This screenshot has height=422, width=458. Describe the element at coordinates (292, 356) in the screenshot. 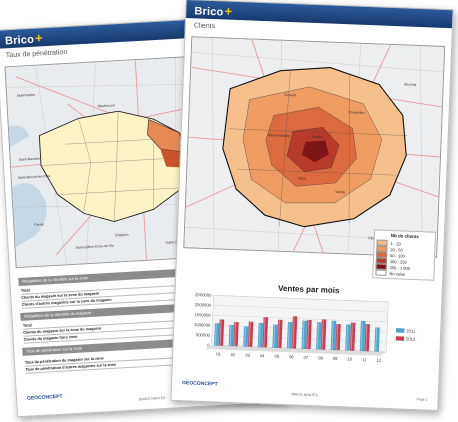

I see `x-tick-label: 06` at that location.